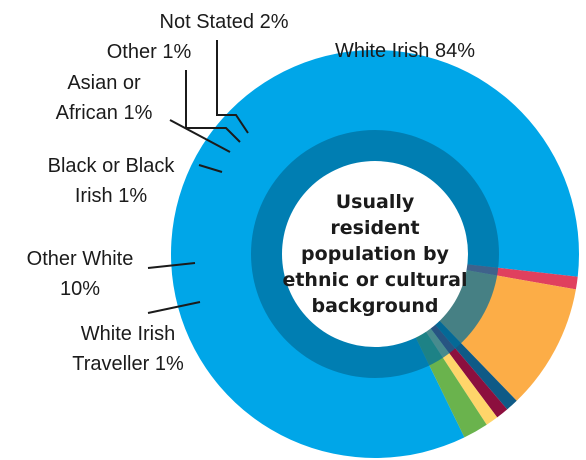  Describe the element at coordinates (405, 51) in the screenshot. I see `label-white_irish: White Irish 84%` at that location.